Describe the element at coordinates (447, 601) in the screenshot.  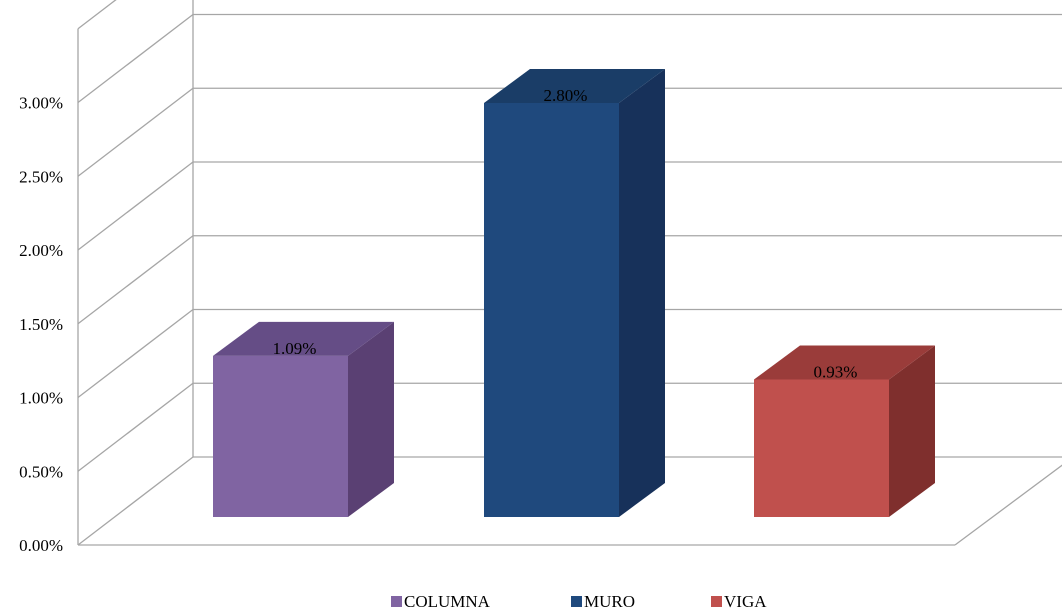
I see `legend-label: COLUMNA` at that location.